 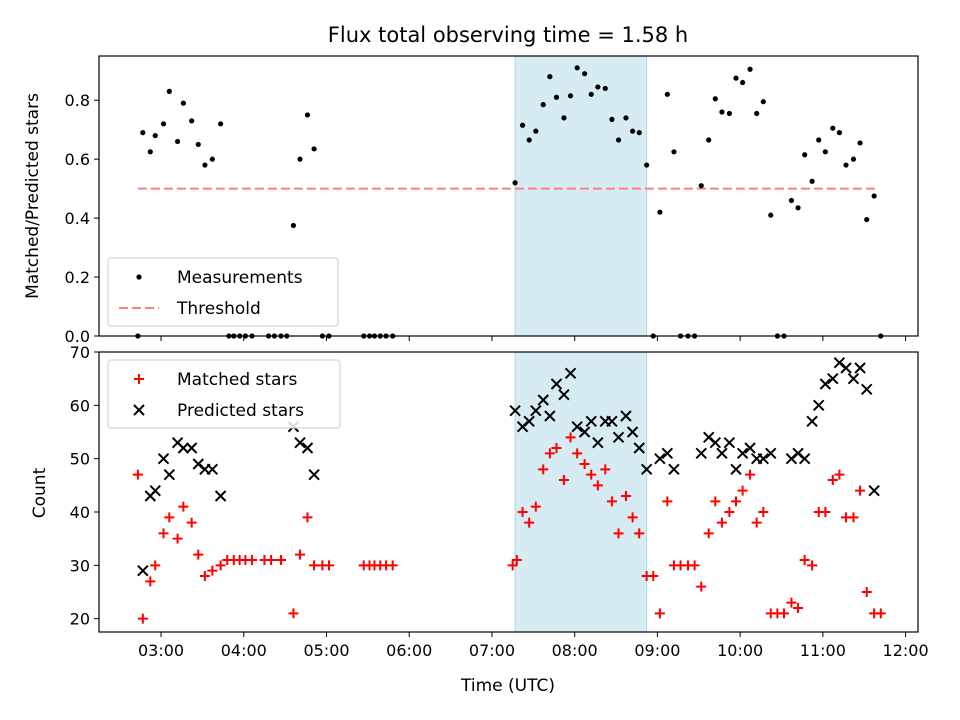 I want to click on bottom-x-tick-label: 12:00, so click(x=906, y=650).